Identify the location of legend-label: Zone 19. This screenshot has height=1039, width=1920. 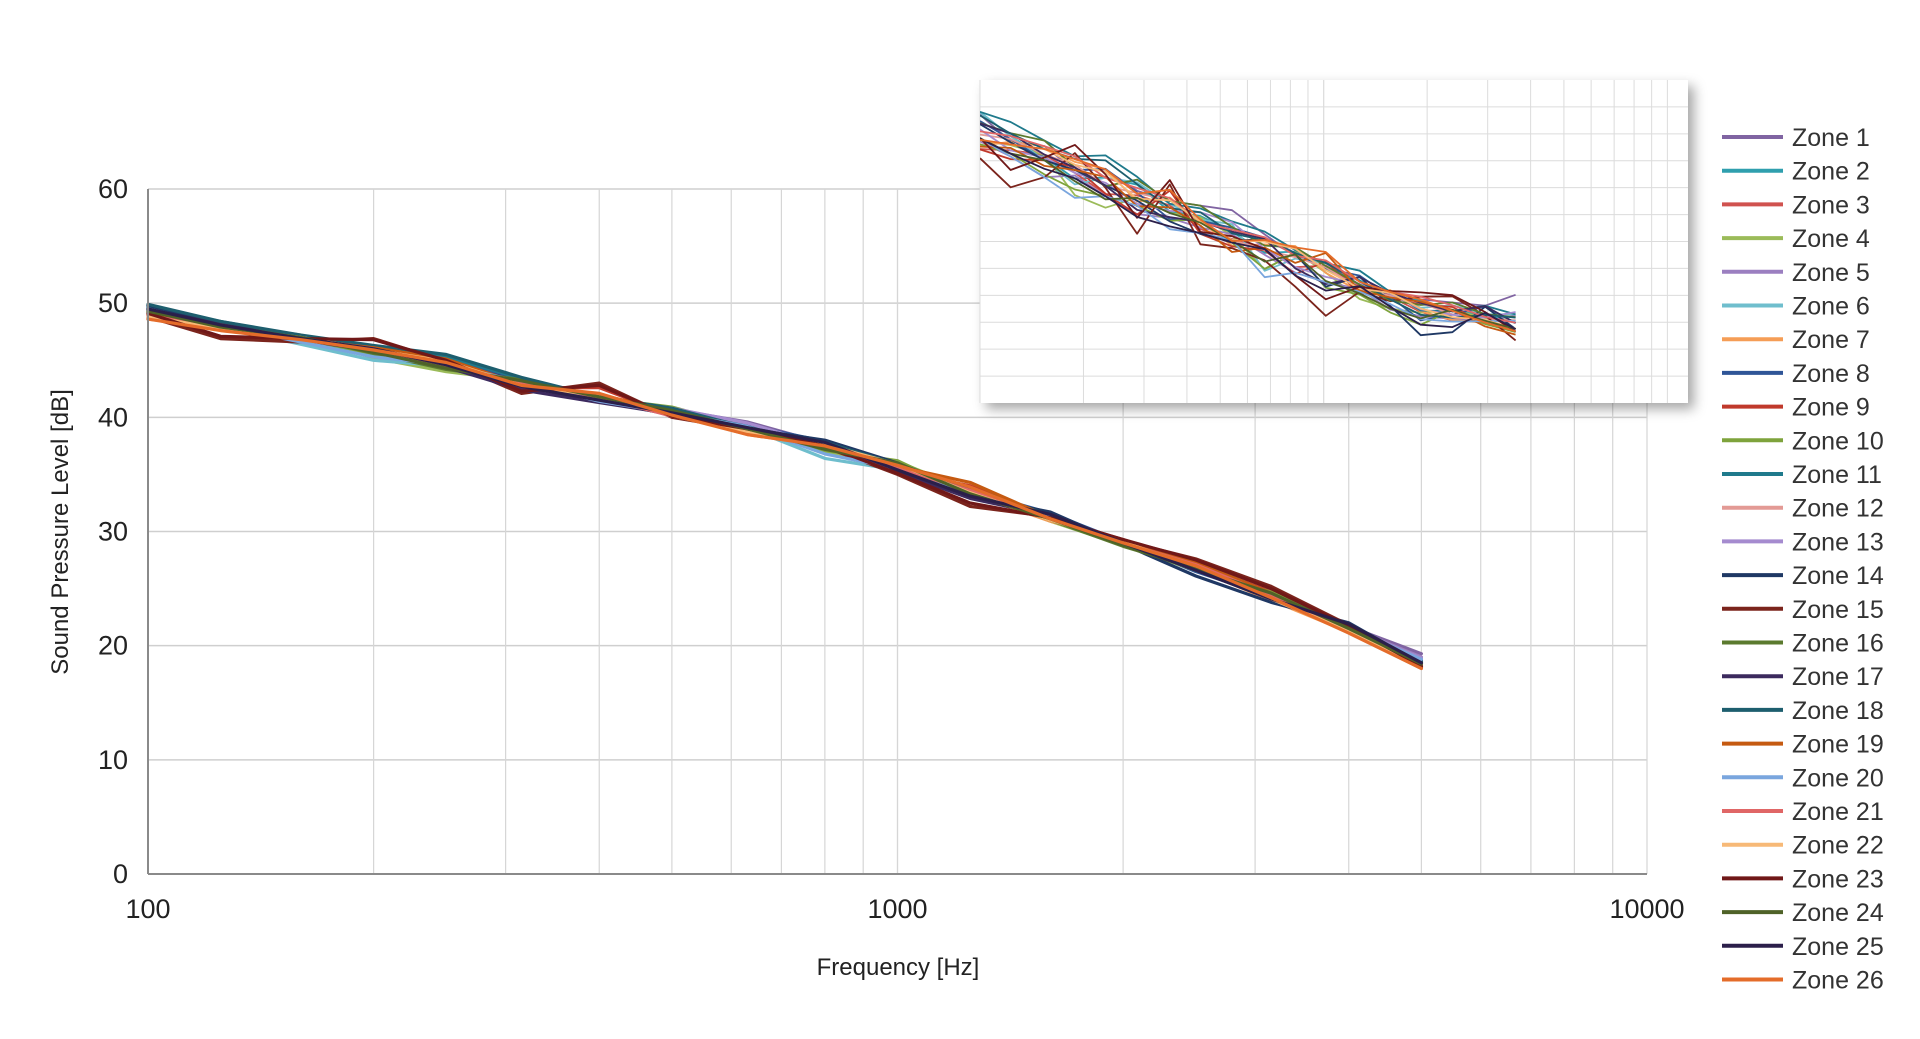
(1838, 745).